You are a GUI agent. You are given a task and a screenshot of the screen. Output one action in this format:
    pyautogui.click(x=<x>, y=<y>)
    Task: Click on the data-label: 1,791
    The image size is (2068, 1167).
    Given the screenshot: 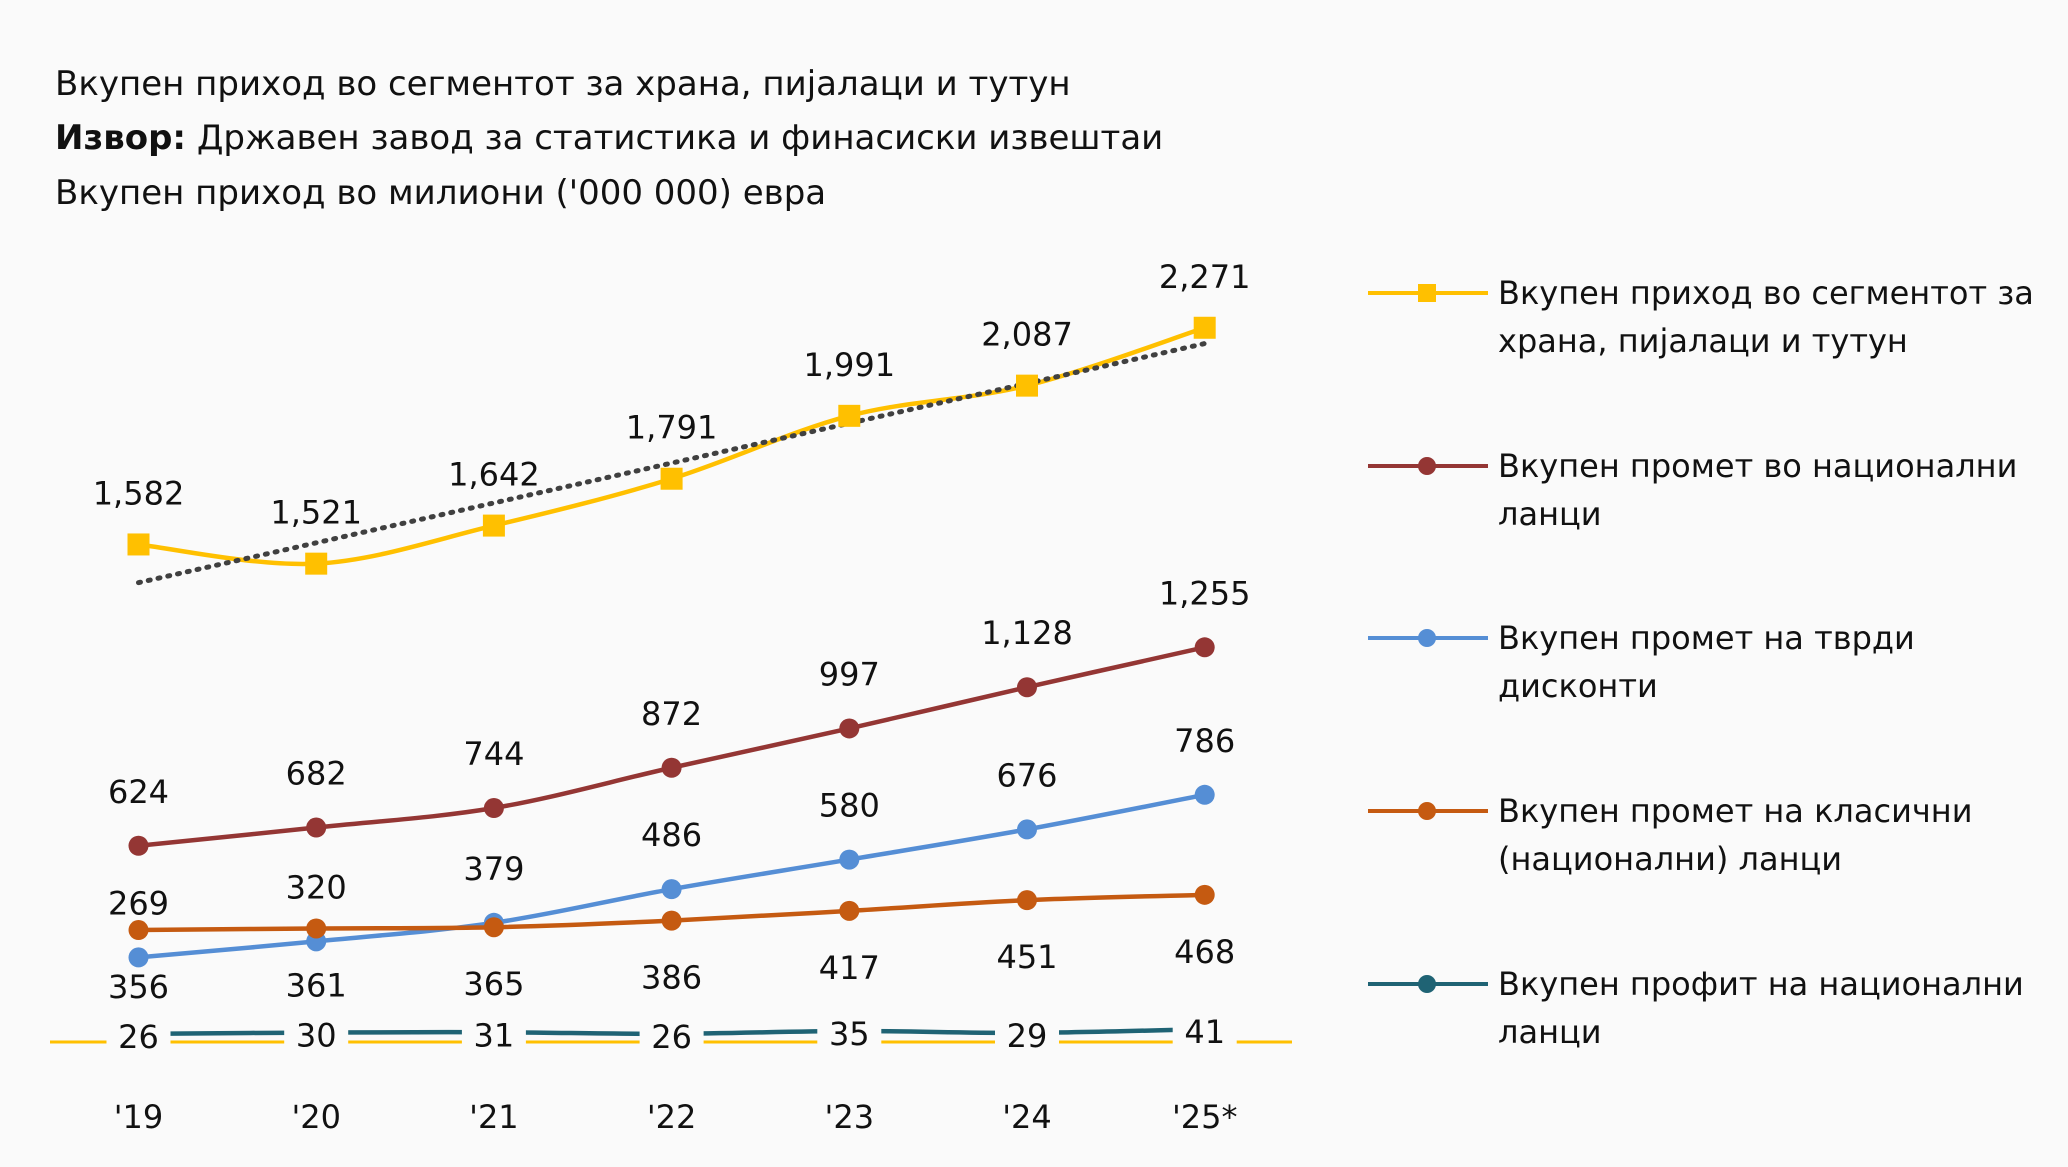 What is the action you would take?
    pyautogui.click(x=672, y=428)
    